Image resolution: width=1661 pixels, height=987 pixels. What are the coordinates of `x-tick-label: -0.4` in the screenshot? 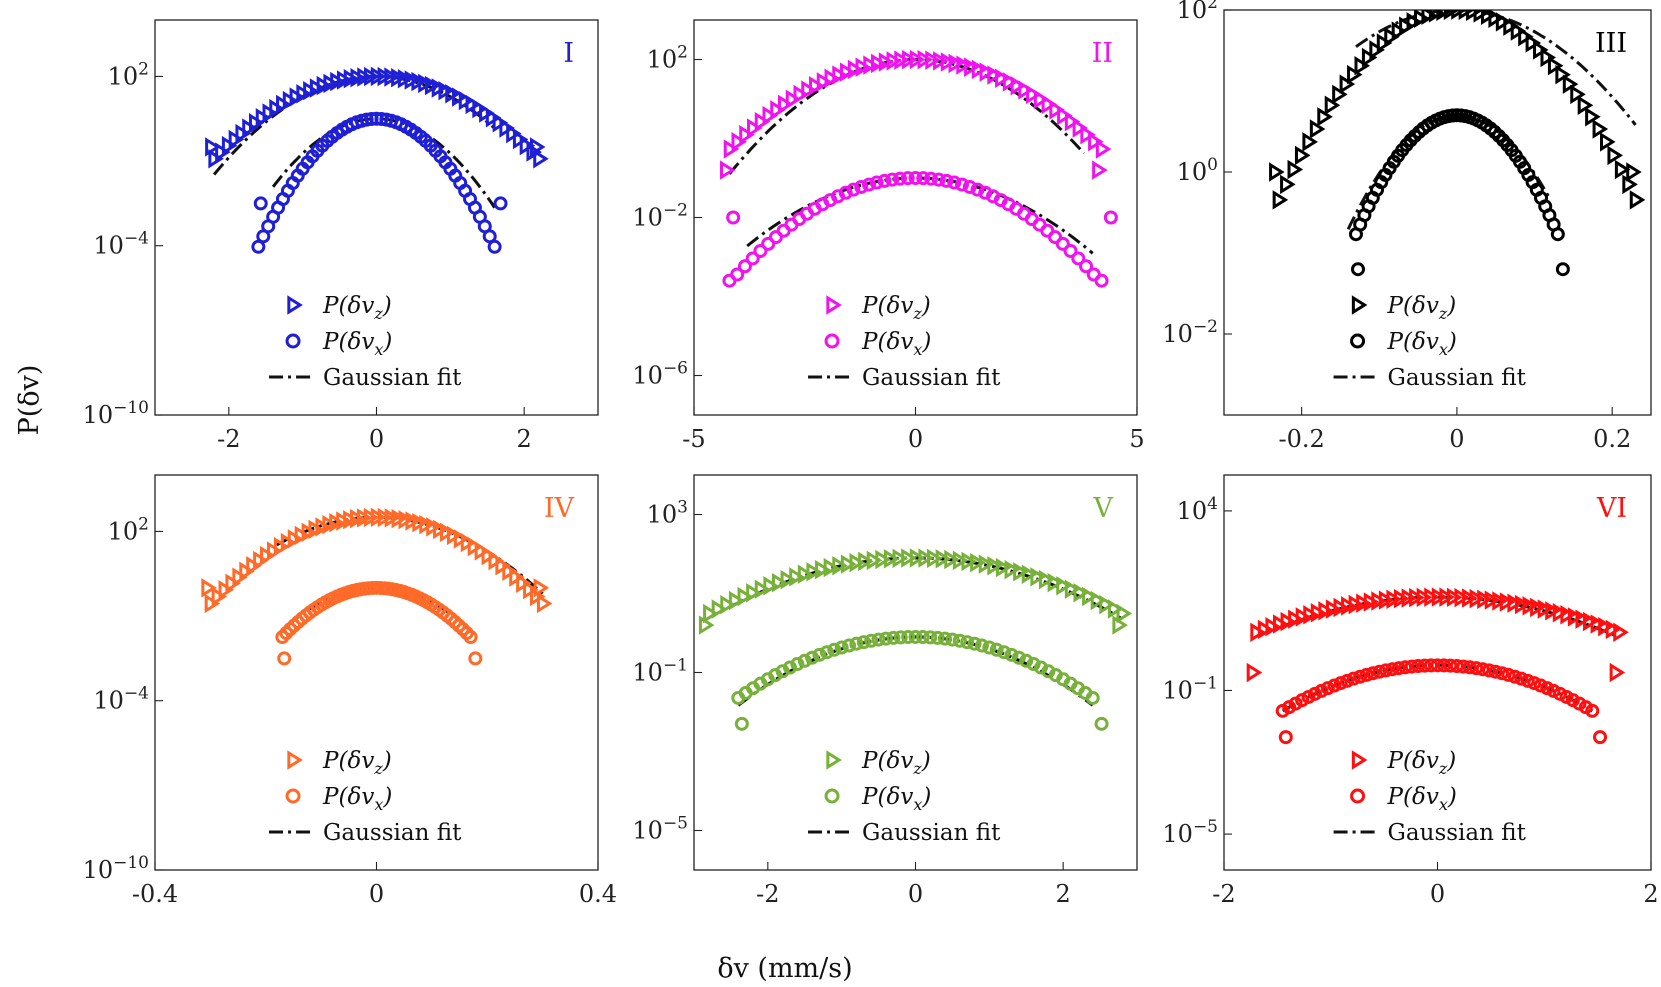 It's located at (155, 894).